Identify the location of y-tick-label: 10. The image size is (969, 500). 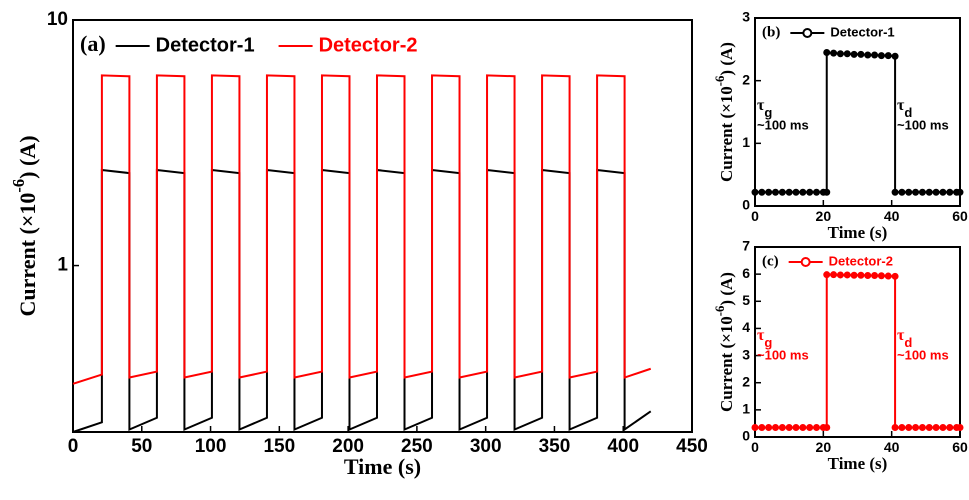
(57, 19).